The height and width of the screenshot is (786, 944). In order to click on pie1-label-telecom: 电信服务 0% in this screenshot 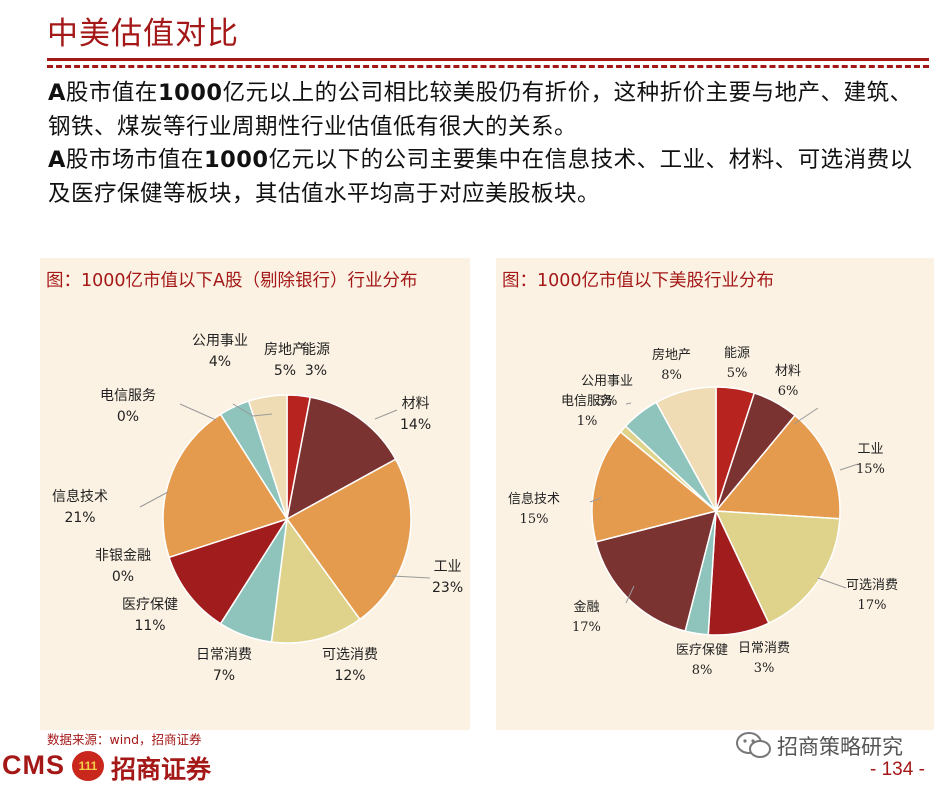, I will do `click(128, 407)`.